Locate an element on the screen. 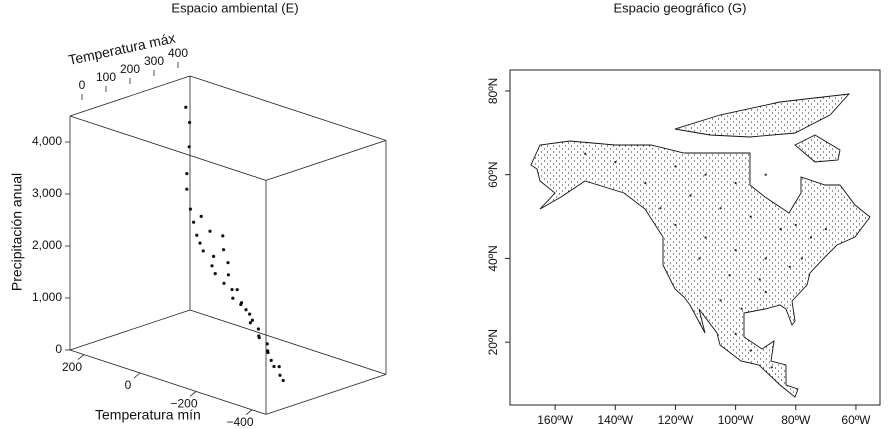 The height and width of the screenshot is (429, 892). z-tick-label: 0 is located at coordinates (58, 349).